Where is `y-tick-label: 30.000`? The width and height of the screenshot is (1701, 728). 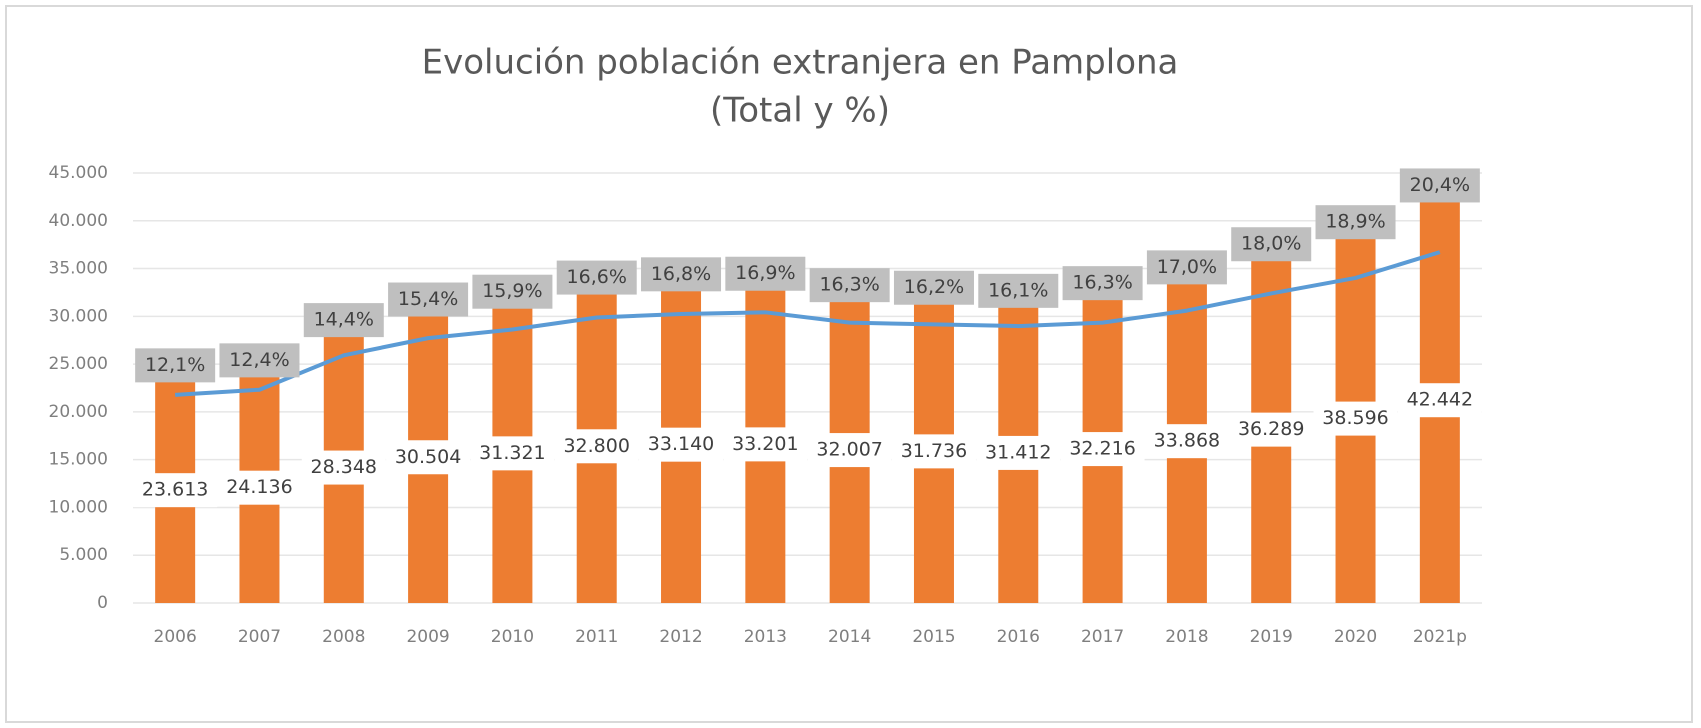 y-tick-label: 30.000 is located at coordinates (78, 316).